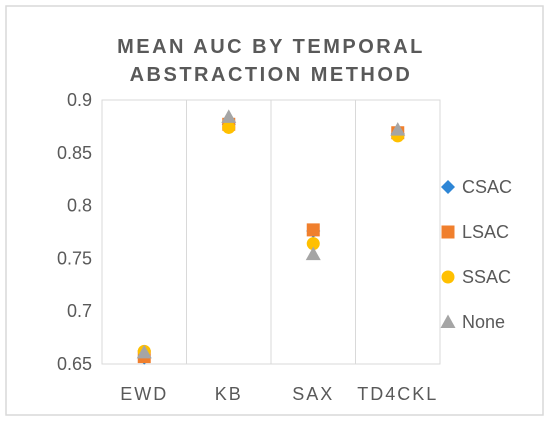 This screenshot has height=429, width=550. What do you see at coordinates (483, 322) in the screenshot?
I see `legend-label-none: None` at bounding box center [483, 322].